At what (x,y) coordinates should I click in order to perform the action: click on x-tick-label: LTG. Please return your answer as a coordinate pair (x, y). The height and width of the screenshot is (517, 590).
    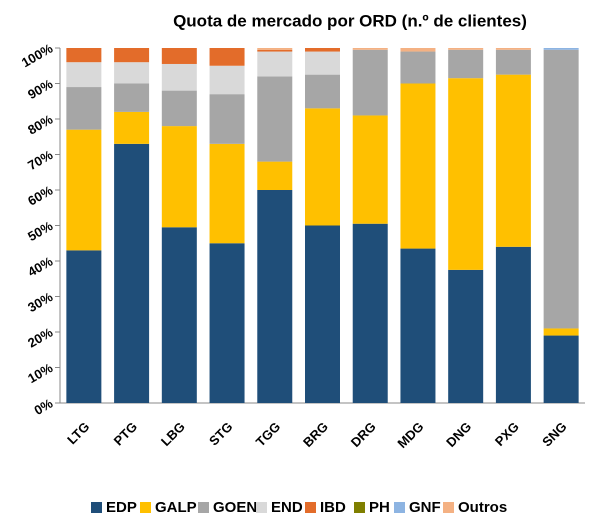
    Looking at the image, I should click on (78, 433).